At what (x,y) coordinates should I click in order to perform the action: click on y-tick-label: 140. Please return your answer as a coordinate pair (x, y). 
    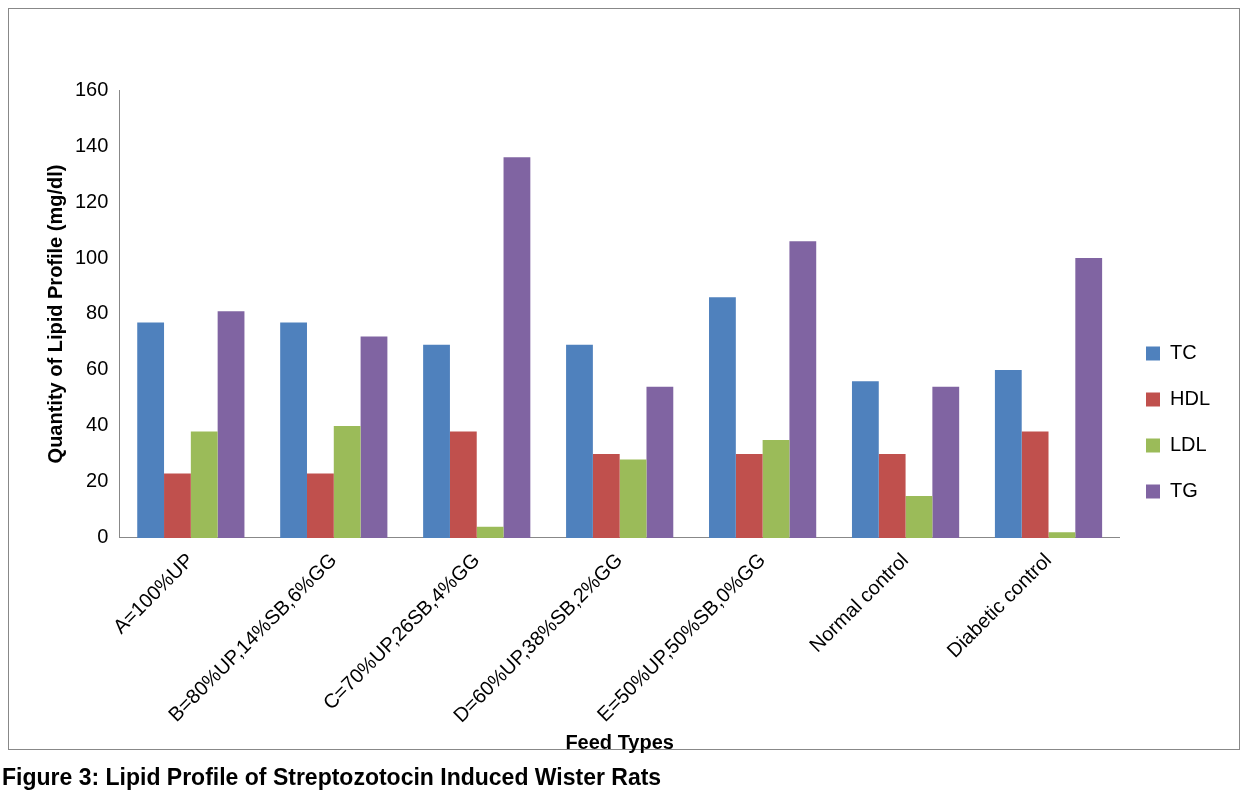
    Looking at the image, I should click on (91, 144).